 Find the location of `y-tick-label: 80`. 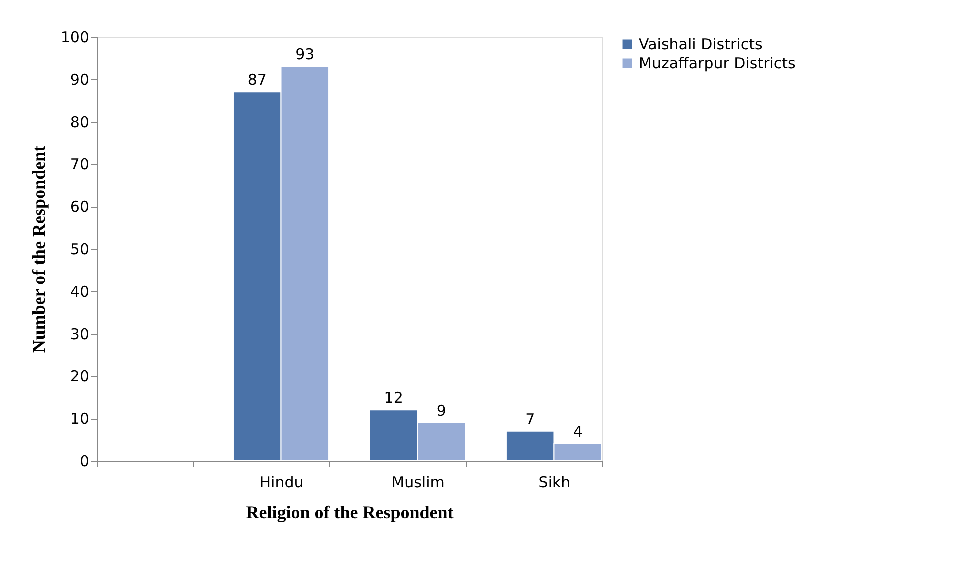

y-tick-label: 80 is located at coordinates (80, 122).